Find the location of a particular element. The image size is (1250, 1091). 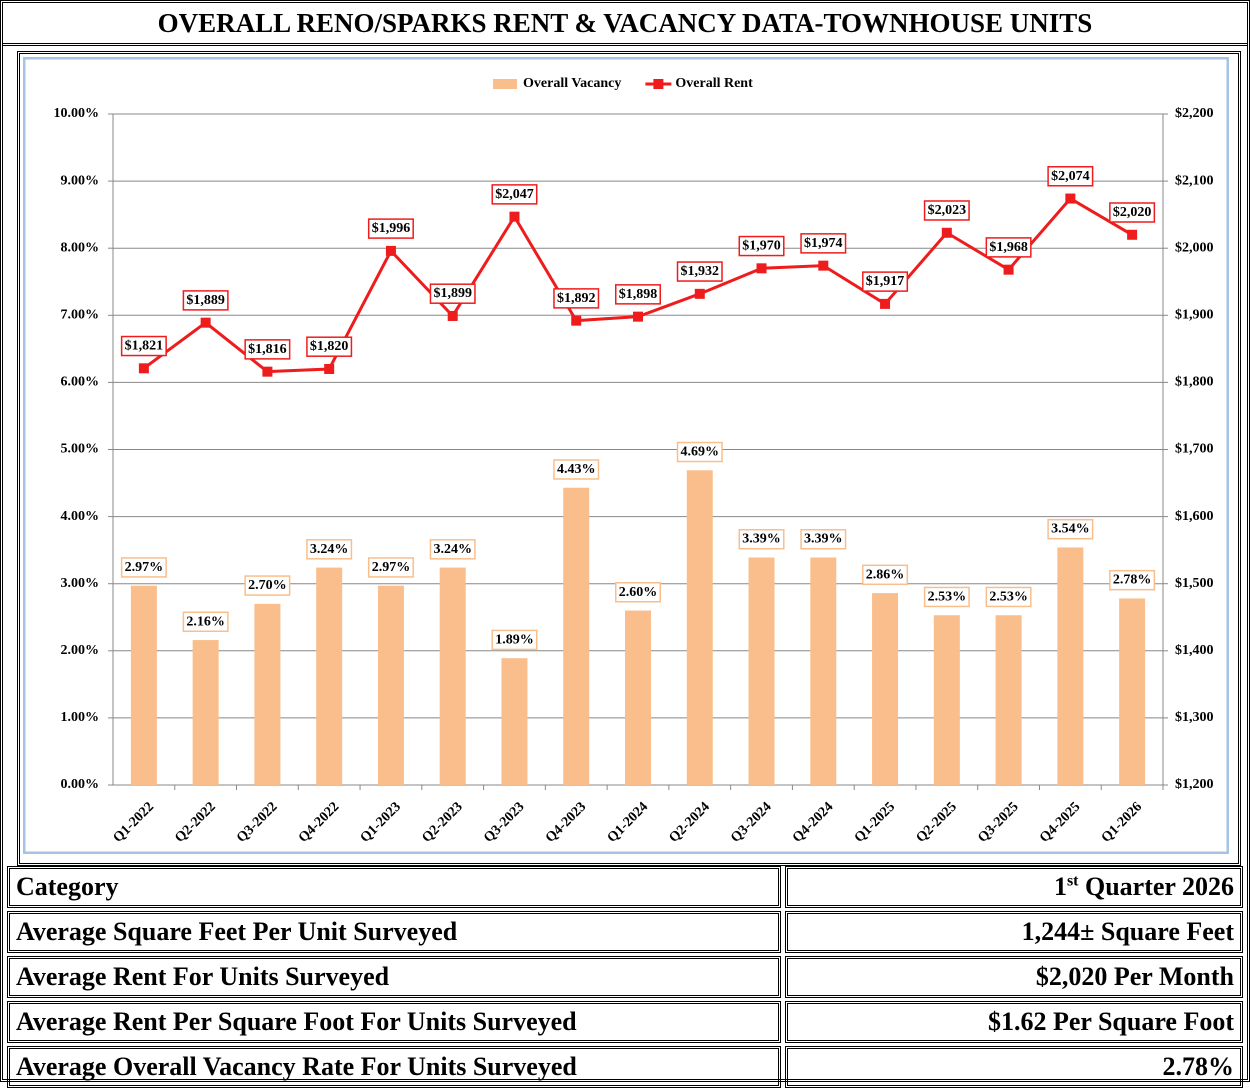

y-tick-label: 0.00% is located at coordinates (80, 784).